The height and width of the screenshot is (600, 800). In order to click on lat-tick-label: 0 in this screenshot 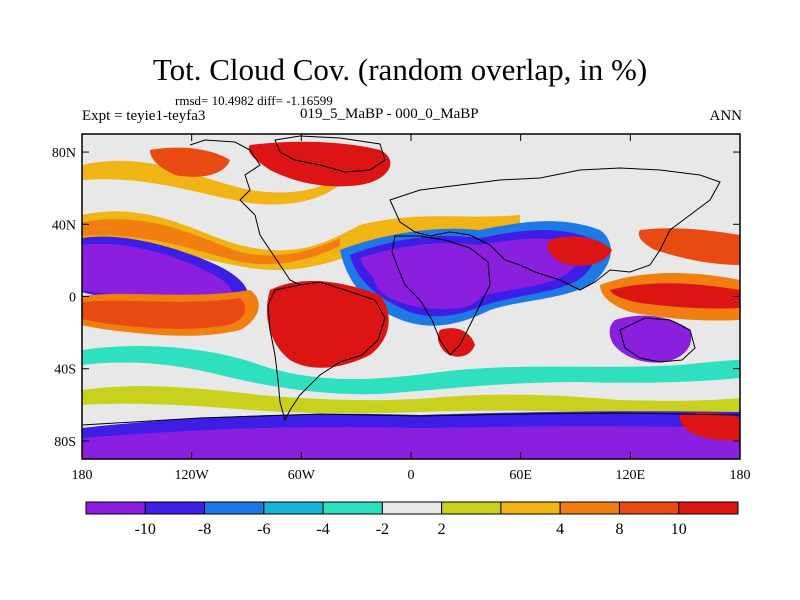, I will do `click(72, 298)`.